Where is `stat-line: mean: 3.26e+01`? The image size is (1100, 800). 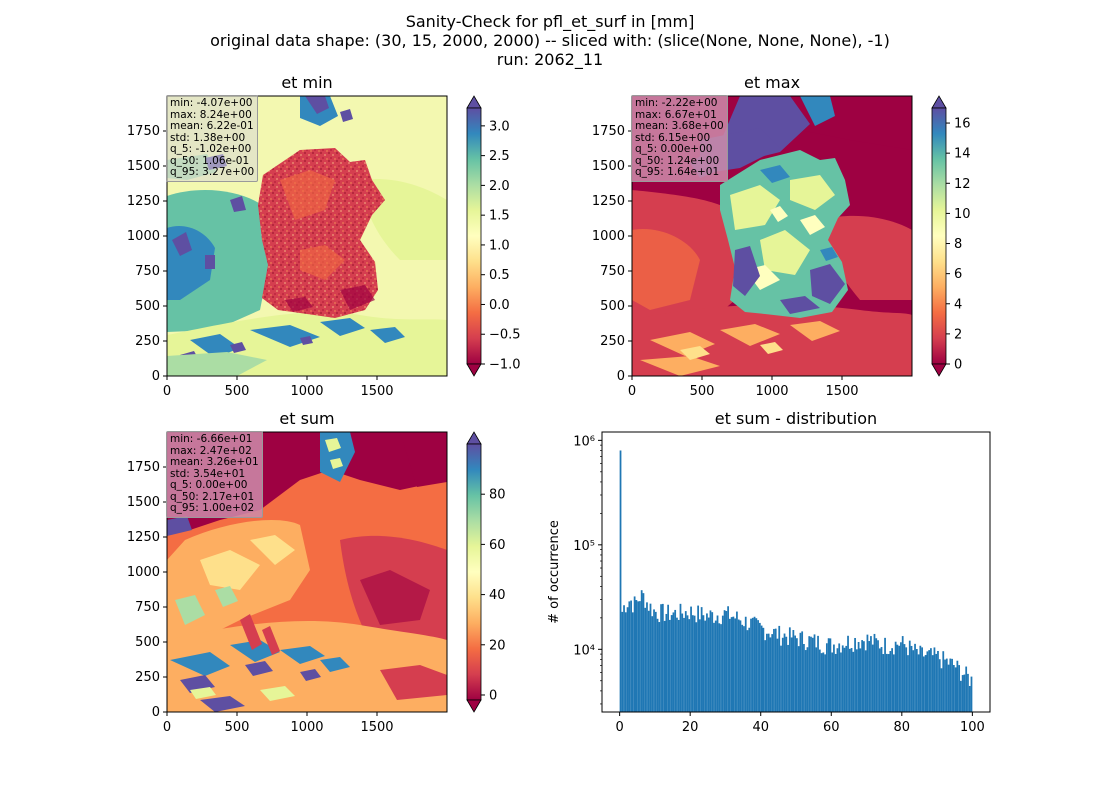 stat-line: mean: 3.26e+01 is located at coordinates (214, 462).